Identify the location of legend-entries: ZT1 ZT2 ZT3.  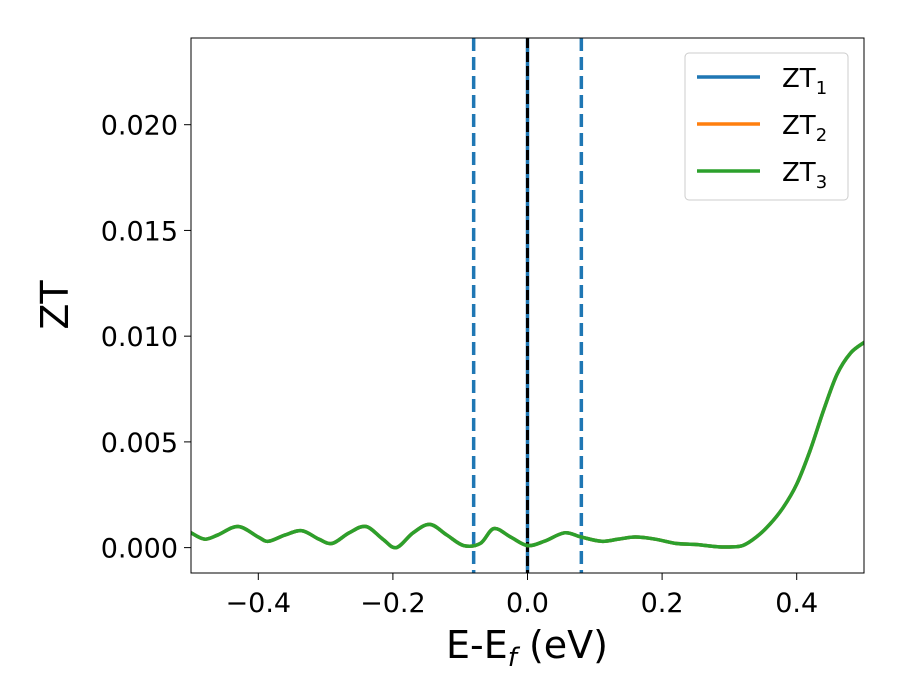
(762, 128).